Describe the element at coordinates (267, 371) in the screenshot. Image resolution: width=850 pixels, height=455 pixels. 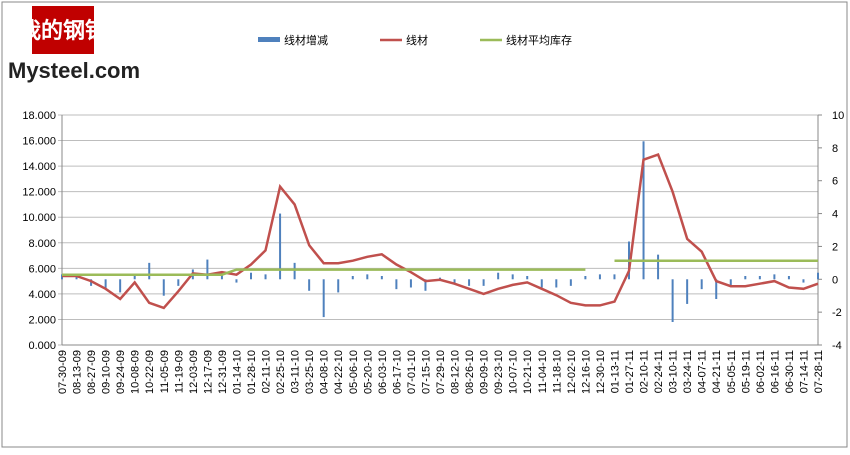
I see `x-tick-label: 02-11-10` at that location.